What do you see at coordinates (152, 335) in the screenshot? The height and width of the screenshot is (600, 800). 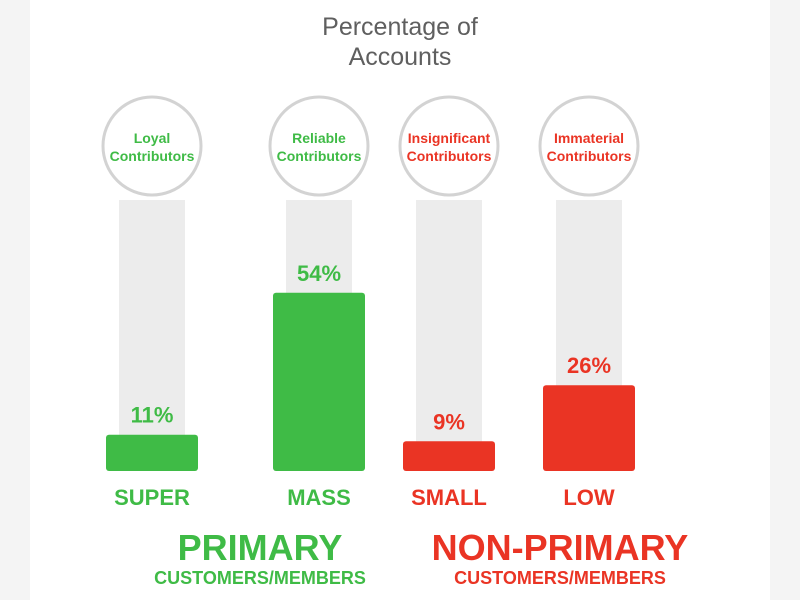 I see `track-super` at bounding box center [152, 335].